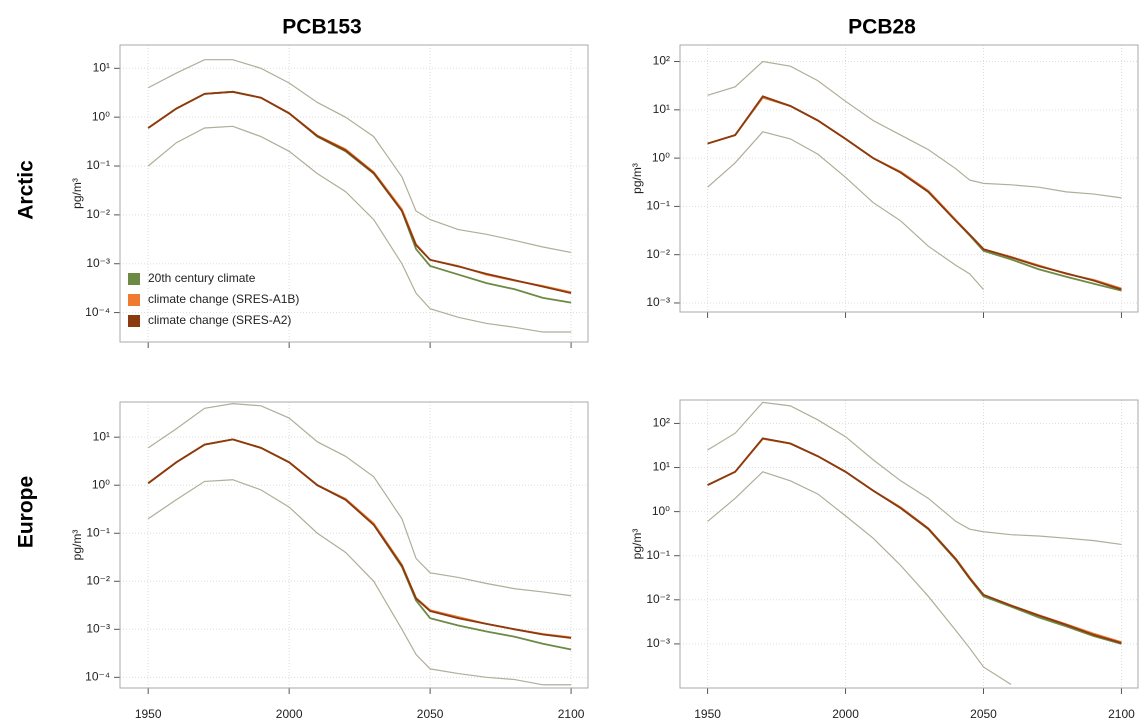 Image resolution: width=1142 pixels, height=725 pixels. Describe the element at coordinates (26, 512) in the screenshot. I see `row-title: Europe` at that location.